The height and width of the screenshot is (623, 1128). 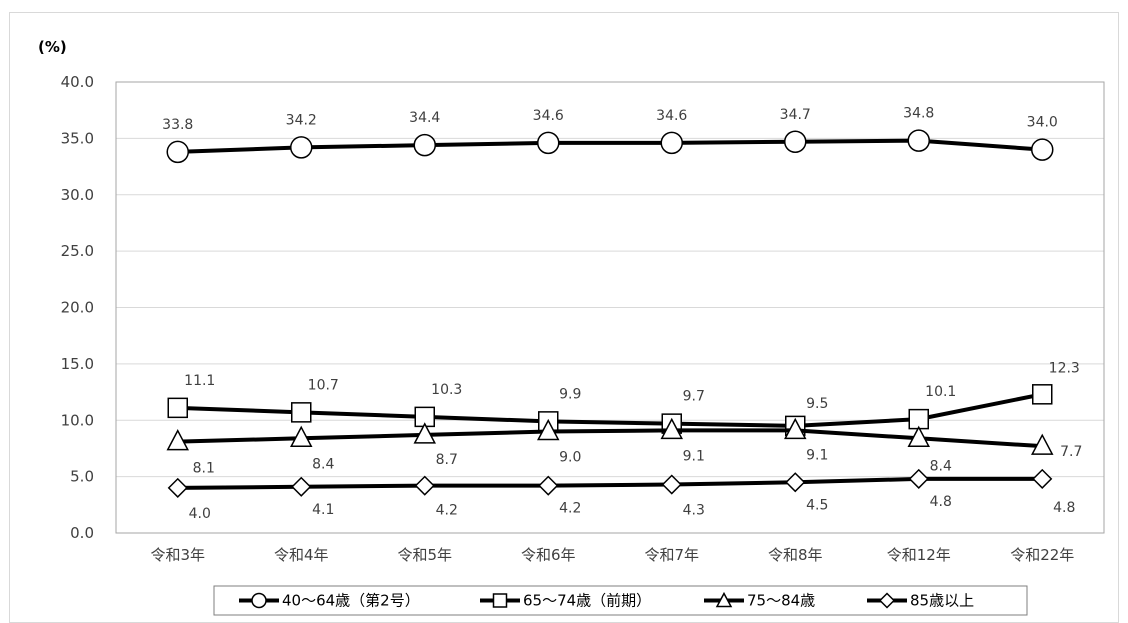 What do you see at coordinates (52, 47) in the screenshot?
I see `y-unit-label: (%)` at bounding box center [52, 47].